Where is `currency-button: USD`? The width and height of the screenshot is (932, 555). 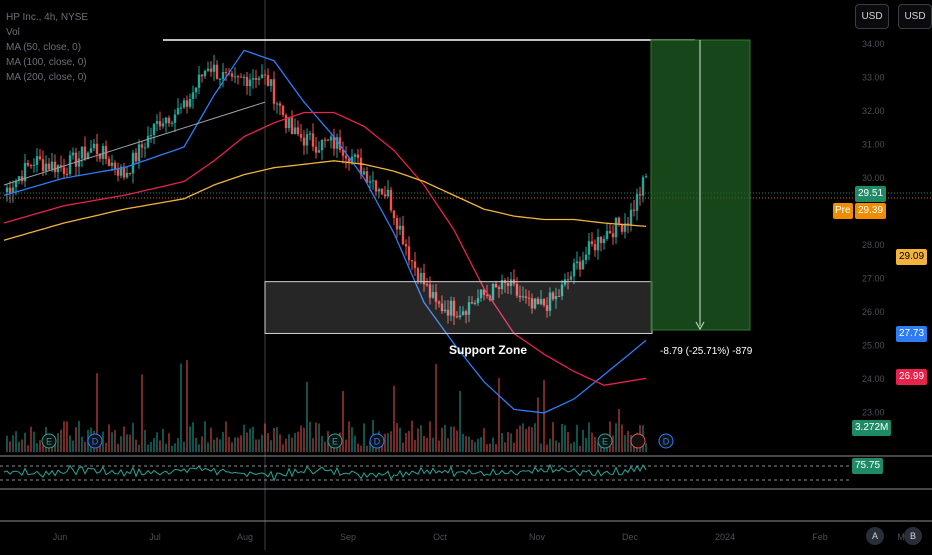 currency-button: USD is located at coordinates (872, 16).